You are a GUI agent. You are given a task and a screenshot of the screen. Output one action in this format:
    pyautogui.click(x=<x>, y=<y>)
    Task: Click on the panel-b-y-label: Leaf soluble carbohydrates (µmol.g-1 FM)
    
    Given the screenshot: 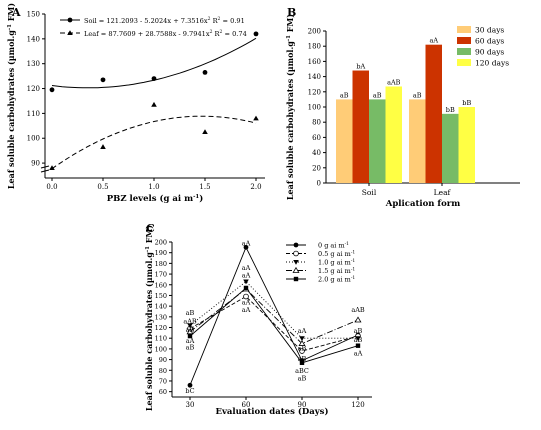 What is the action you would take?
    pyautogui.click(x=290, y=107)
    